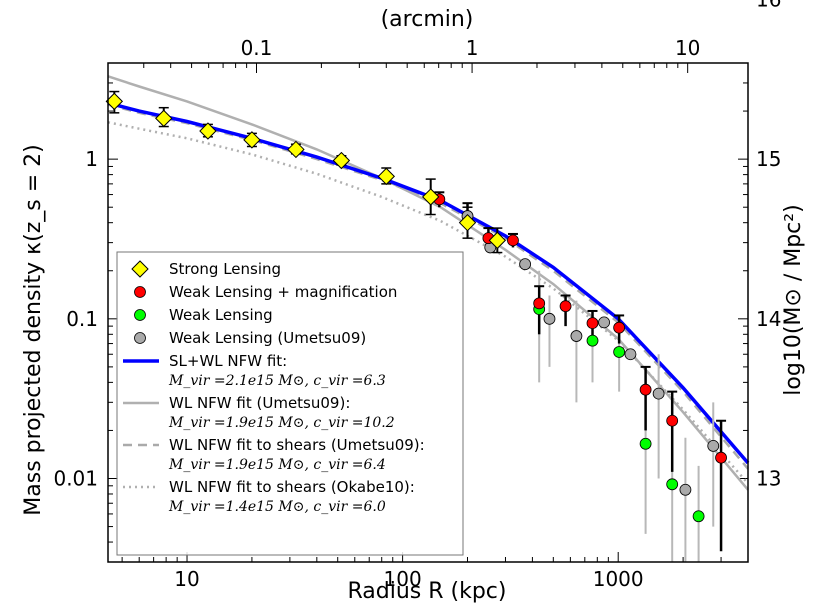 The image size is (830, 605). I want to click on legend-label: WL NFW fit to shears (Okabe10):, so click(292, 487).